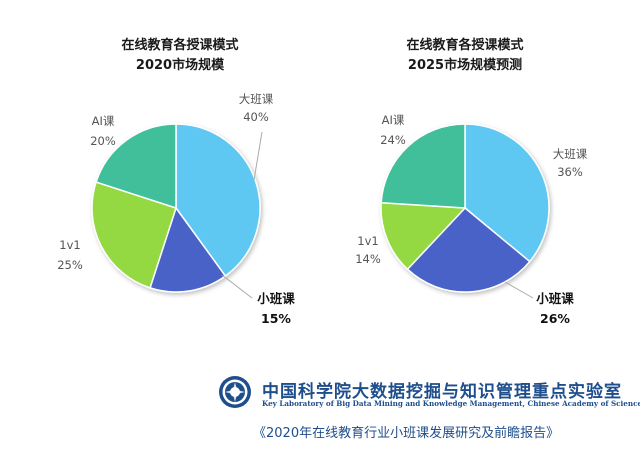  What do you see at coordinates (180, 56) in the screenshot?
I see `chart-title-2020: 在线教育各授课模式 2020市场规模` at bounding box center [180, 56].